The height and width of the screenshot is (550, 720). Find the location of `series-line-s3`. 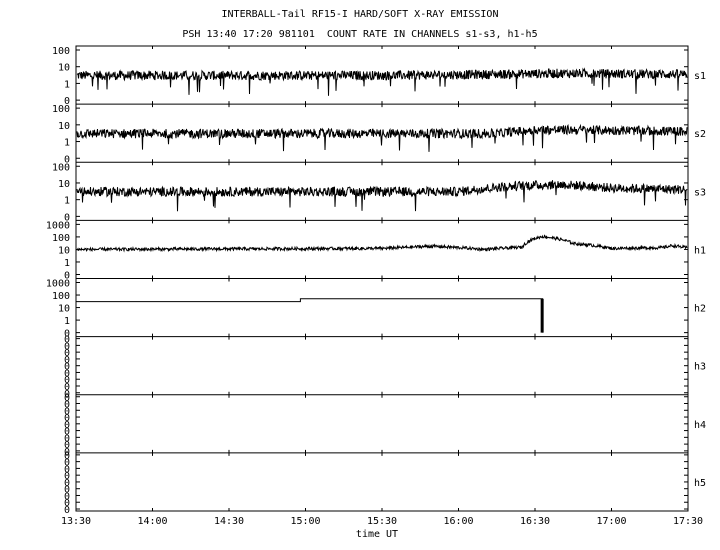

series-line-s3 is located at coordinates (382, 196).